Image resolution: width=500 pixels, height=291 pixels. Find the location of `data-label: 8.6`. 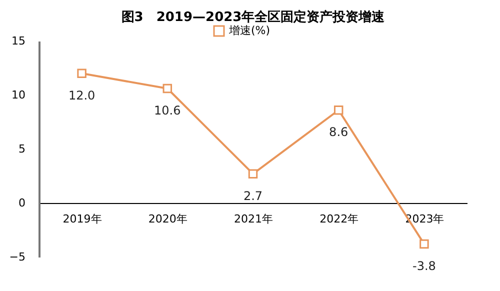

data-label: 8.6 is located at coordinates (338, 132).